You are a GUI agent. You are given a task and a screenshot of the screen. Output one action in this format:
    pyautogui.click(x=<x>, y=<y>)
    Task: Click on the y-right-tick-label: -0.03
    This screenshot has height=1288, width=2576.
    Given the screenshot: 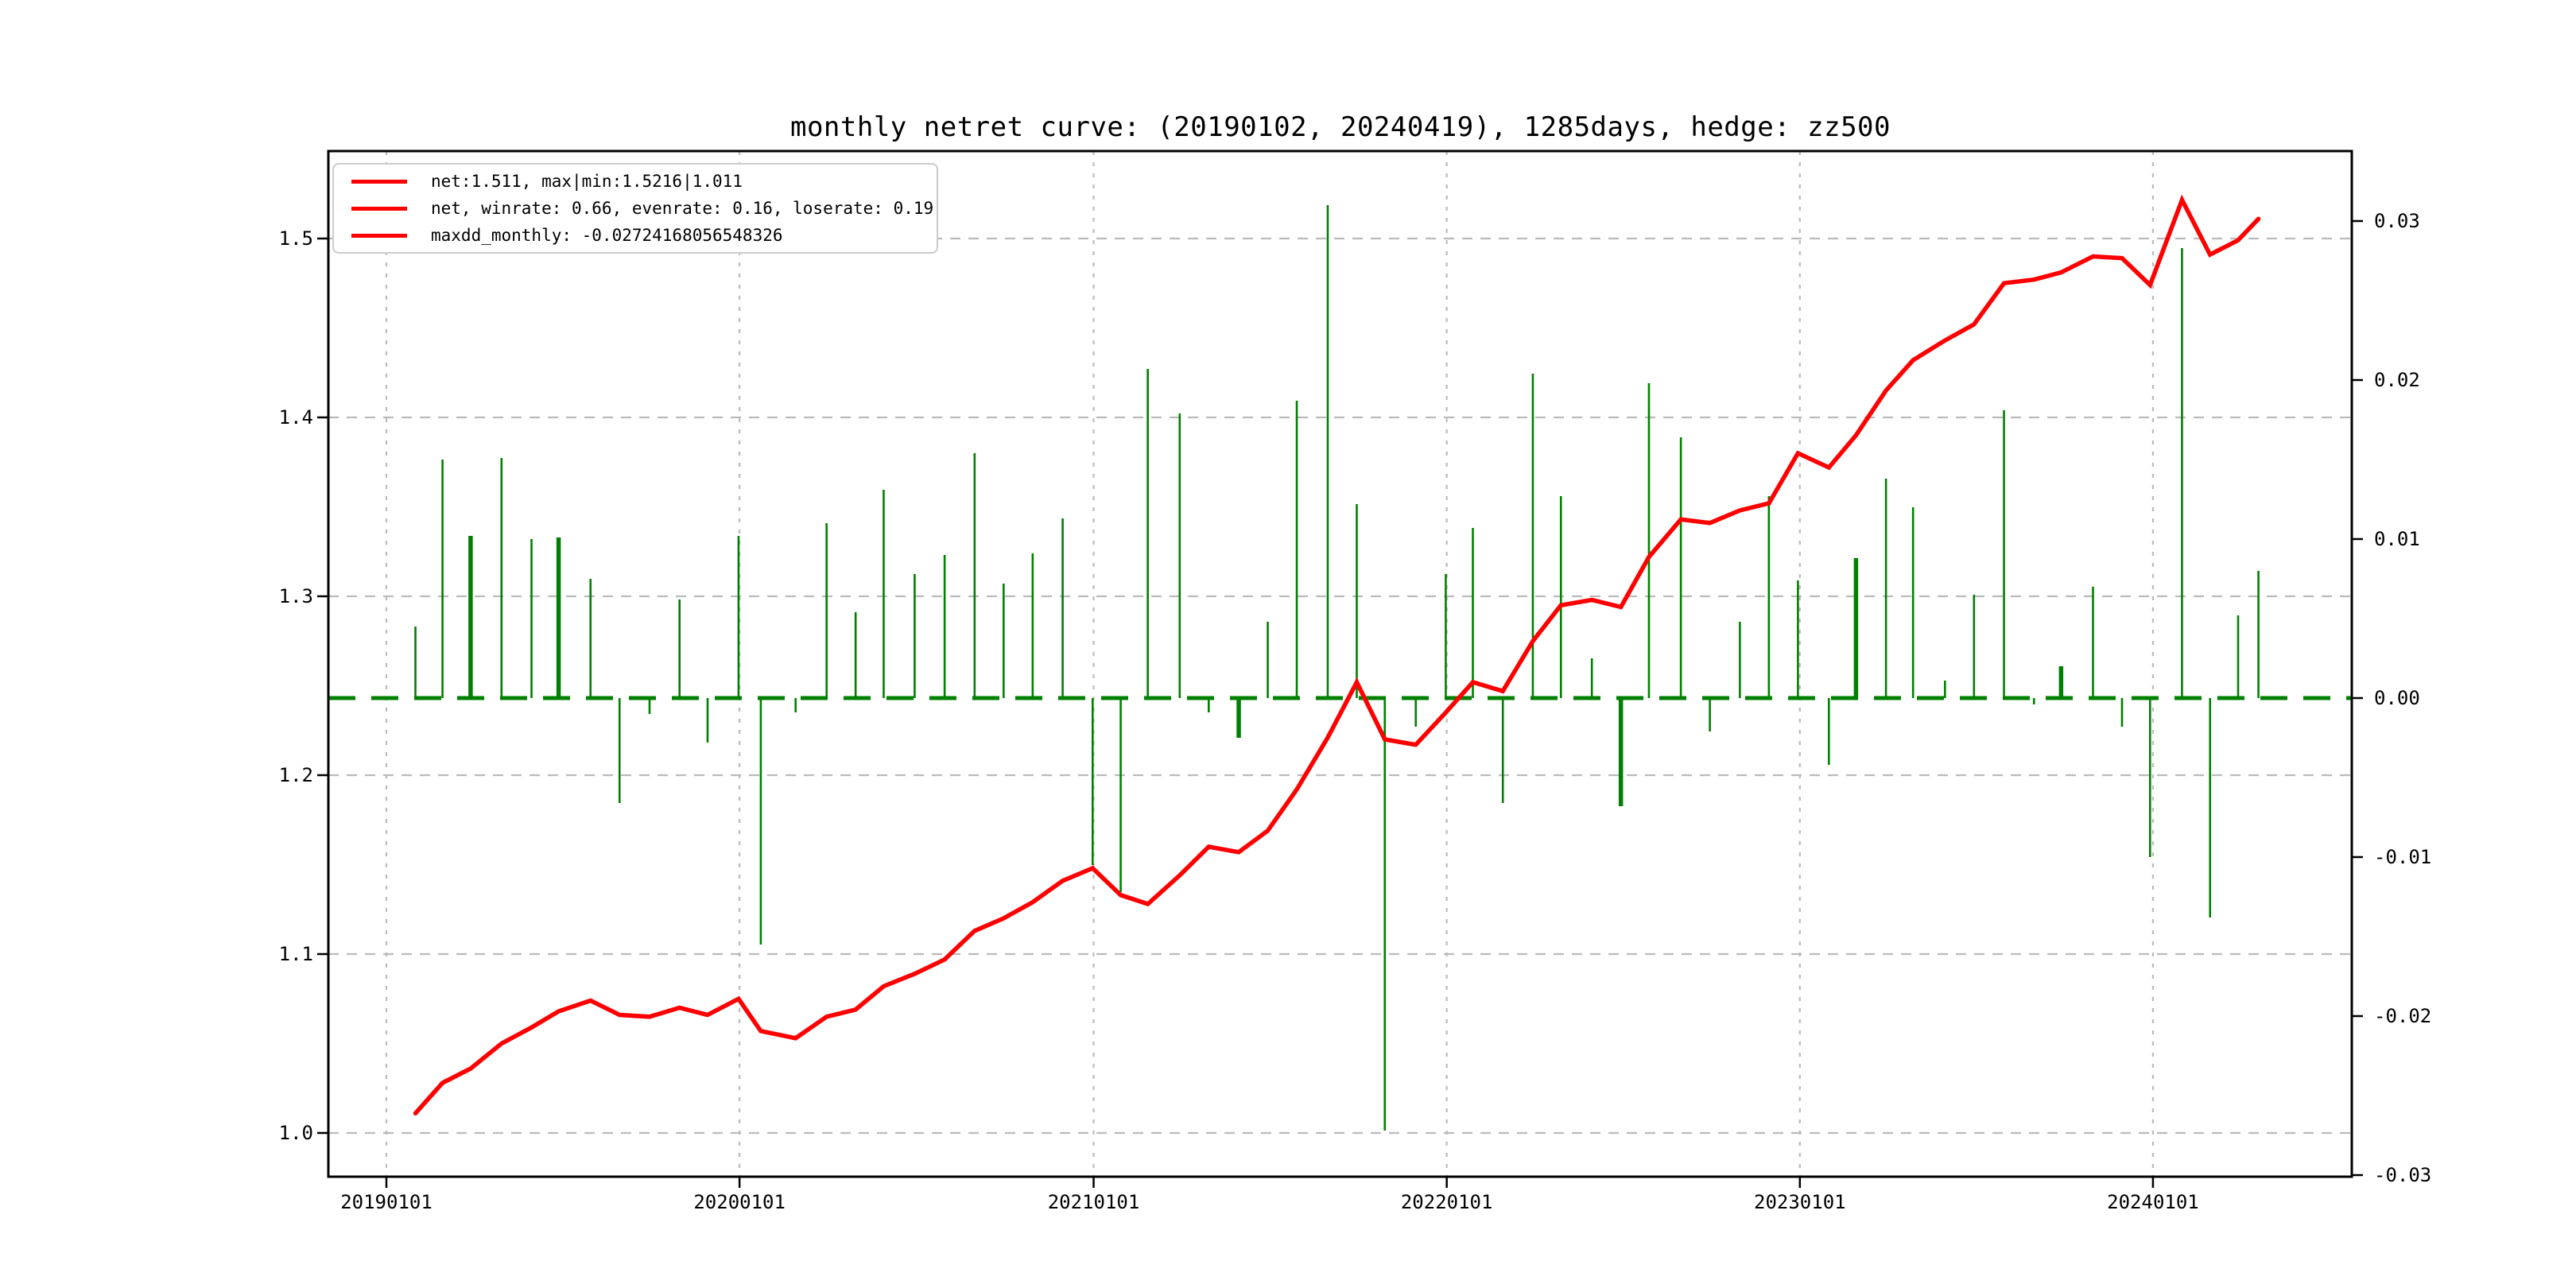 What is the action you would take?
    pyautogui.click(x=2403, y=1175)
    